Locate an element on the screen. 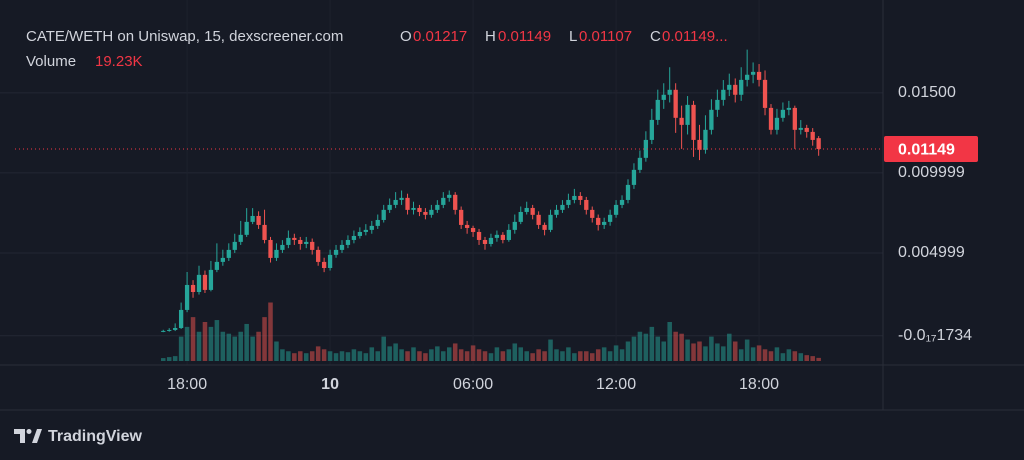 The width and height of the screenshot is (1024, 460). ohlc-value: 0.01149 is located at coordinates (524, 36).